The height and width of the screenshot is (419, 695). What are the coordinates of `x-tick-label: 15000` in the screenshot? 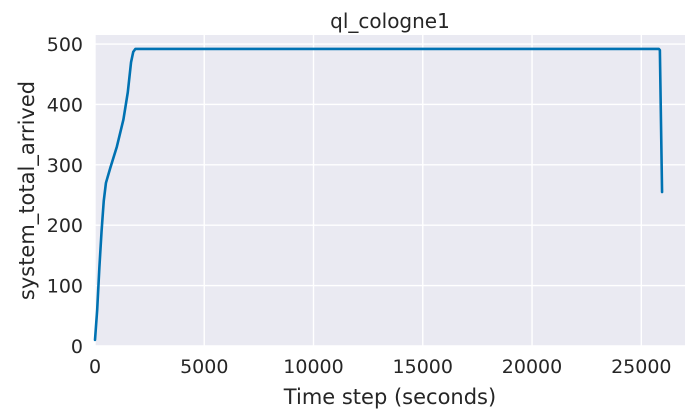 It's located at (423, 367).